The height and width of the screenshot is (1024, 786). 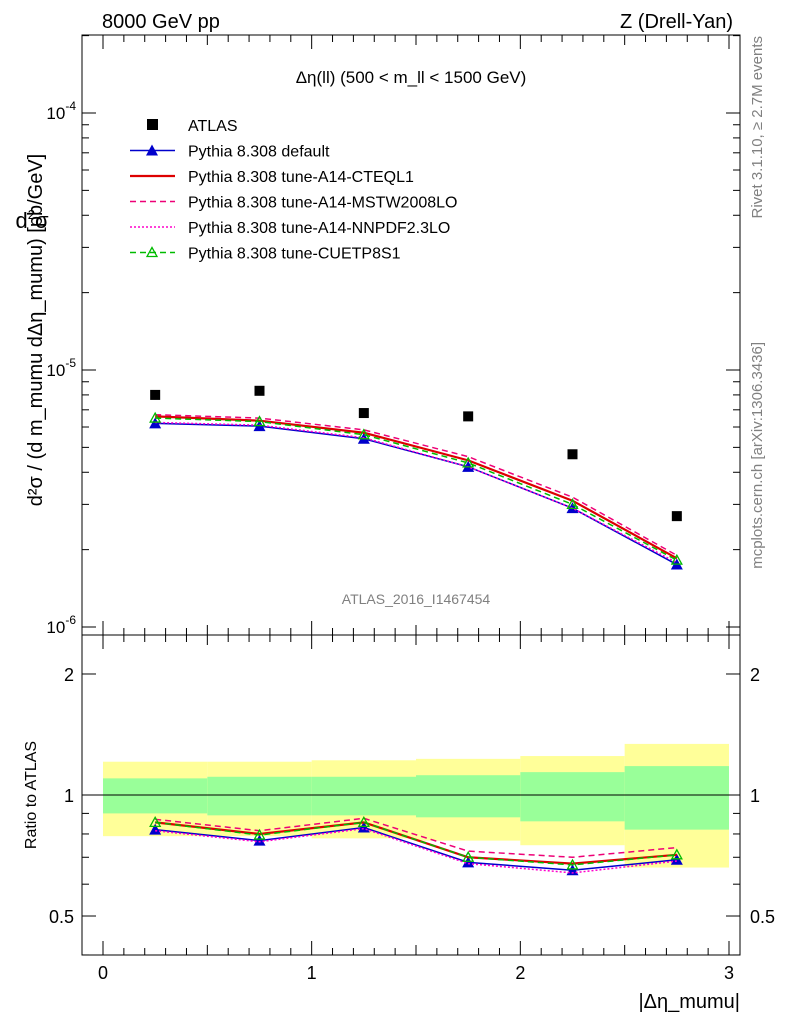 What do you see at coordinates (312, 973) in the screenshot?
I see `xtick-label: 1` at bounding box center [312, 973].